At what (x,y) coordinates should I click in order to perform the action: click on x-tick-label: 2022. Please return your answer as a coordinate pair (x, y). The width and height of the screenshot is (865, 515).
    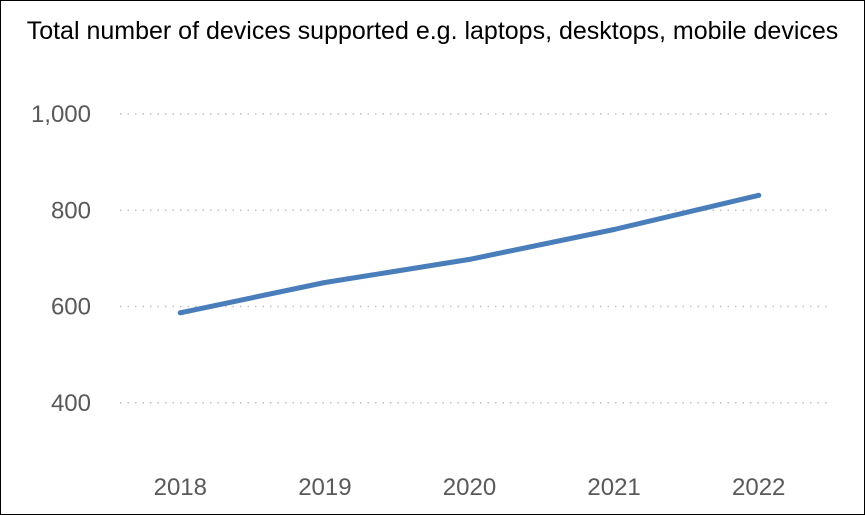
    Looking at the image, I should click on (758, 487).